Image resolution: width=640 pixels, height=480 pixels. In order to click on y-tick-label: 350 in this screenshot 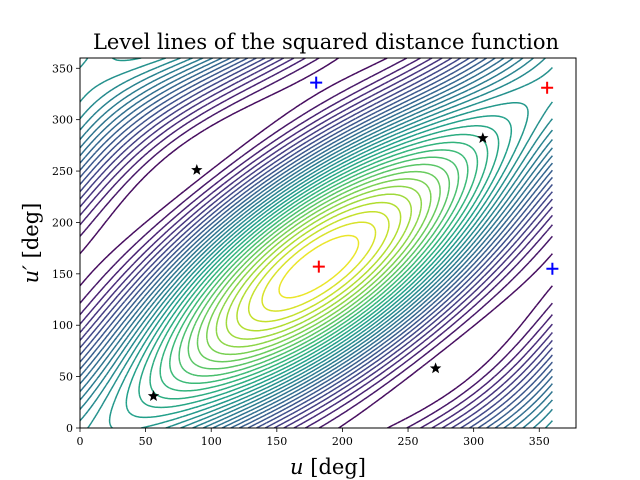, I will do `click(62, 68)`.